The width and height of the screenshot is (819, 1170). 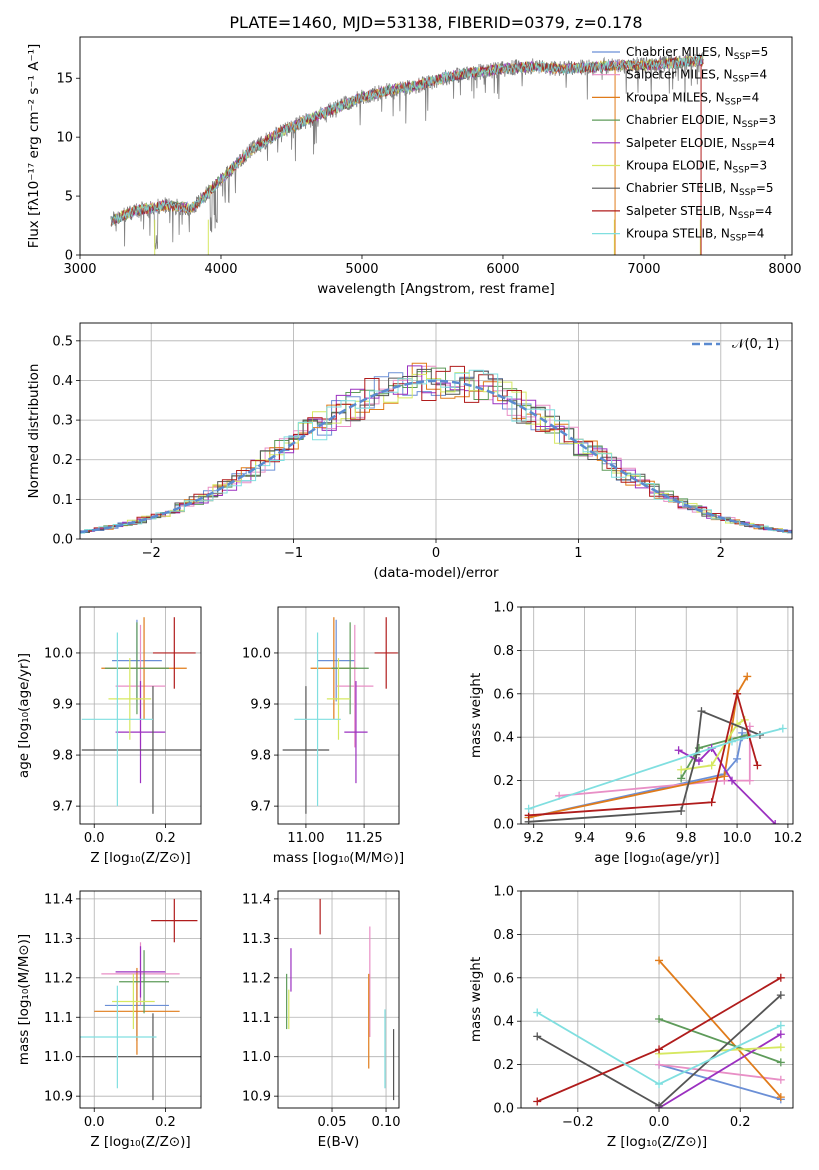 What do you see at coordinates (174, 653) in the screenshot?
I see `errorbar-salpeter-stelib` at bounding box center [174, 653].